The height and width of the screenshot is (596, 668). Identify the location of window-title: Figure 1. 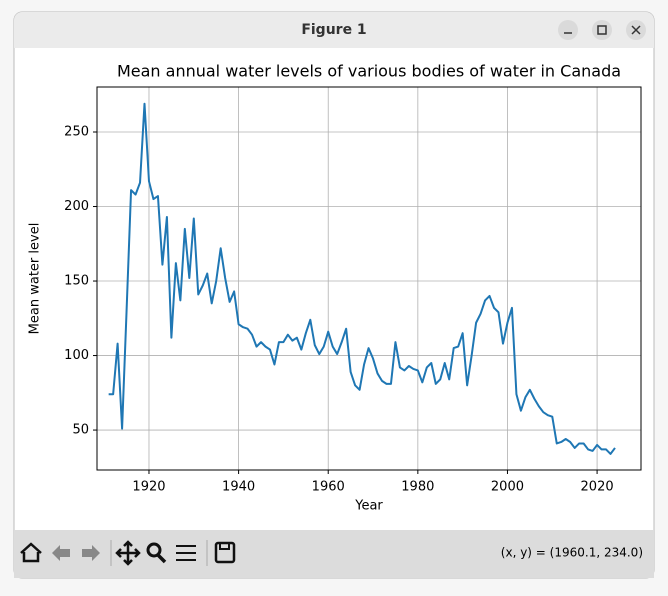
(333, 30).